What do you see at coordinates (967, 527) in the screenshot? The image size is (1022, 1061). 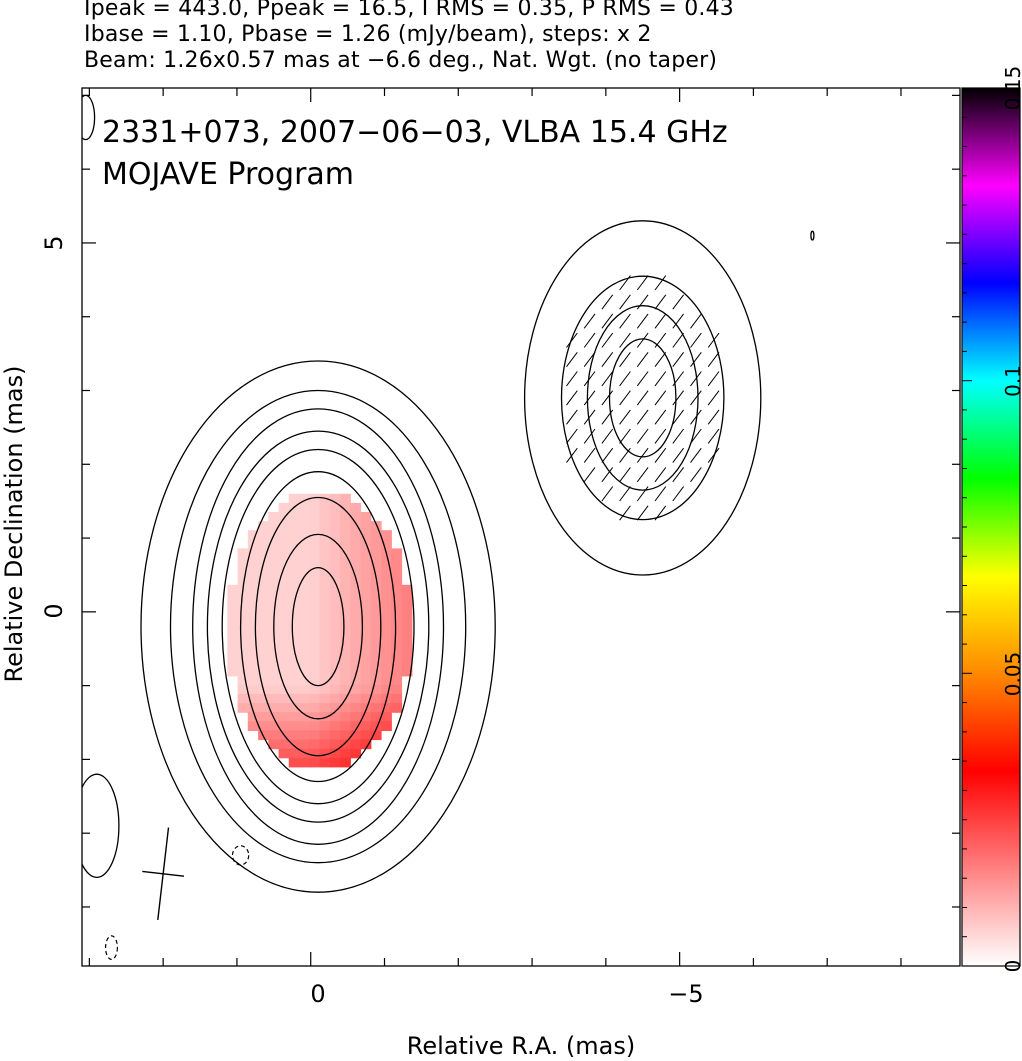 I see `colorbar-ticks` at bounding box center [967, 527].